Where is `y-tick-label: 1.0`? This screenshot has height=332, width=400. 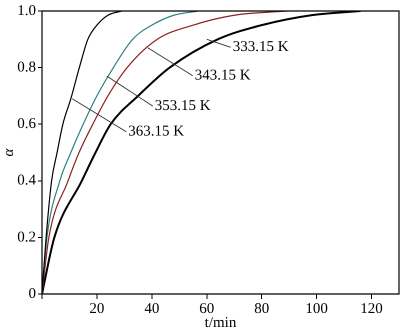 y-tick-label: 1.0 is located at coordinates (26, 10).